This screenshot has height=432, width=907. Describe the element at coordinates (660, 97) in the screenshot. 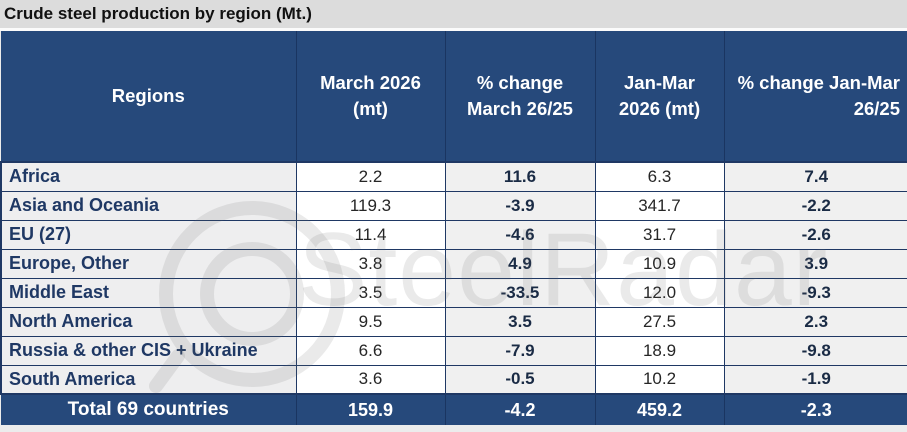

I see `column-header-janmar-2026: Jan-Mar 2026 (mt)` at that location.